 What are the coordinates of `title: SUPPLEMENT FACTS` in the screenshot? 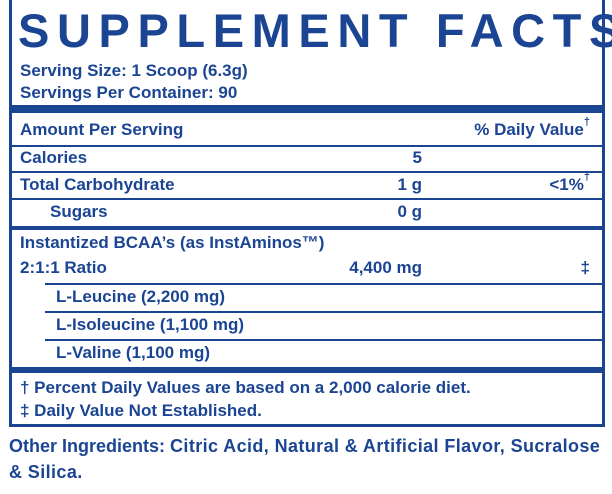 It's located at (315, 30).